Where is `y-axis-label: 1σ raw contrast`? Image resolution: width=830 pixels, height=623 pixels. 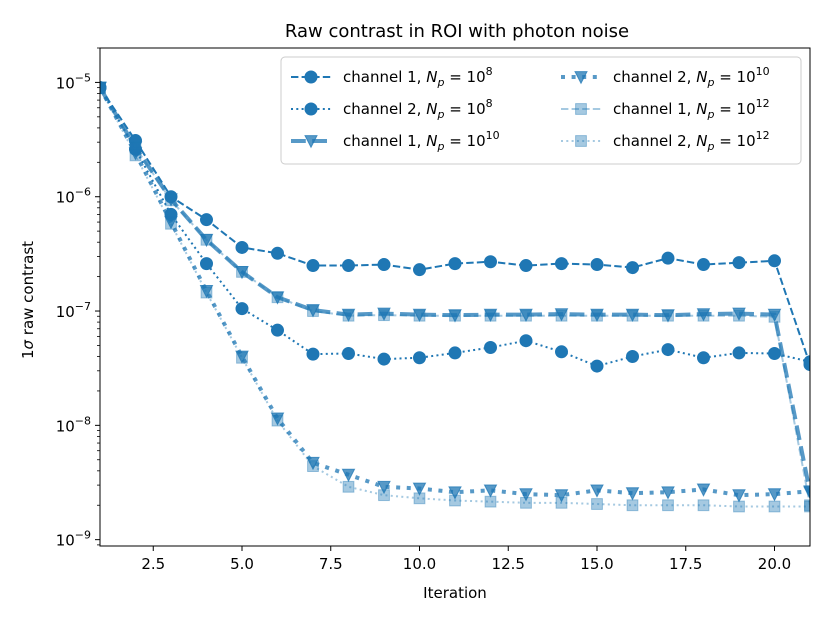 y-axis-label: 1σ raw contrast is located at coordinates (28, 300).